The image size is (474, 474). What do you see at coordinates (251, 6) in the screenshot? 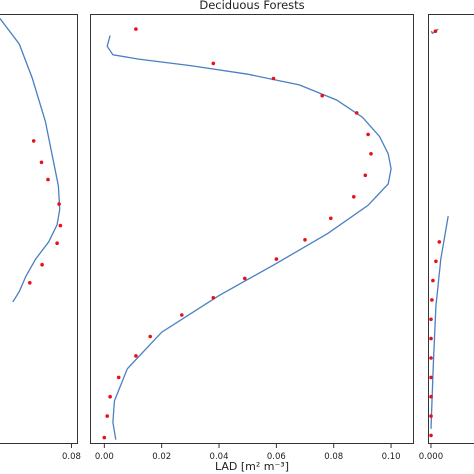
I see `chart-title: Deciduous Forests` at bounding box center [251, 6].